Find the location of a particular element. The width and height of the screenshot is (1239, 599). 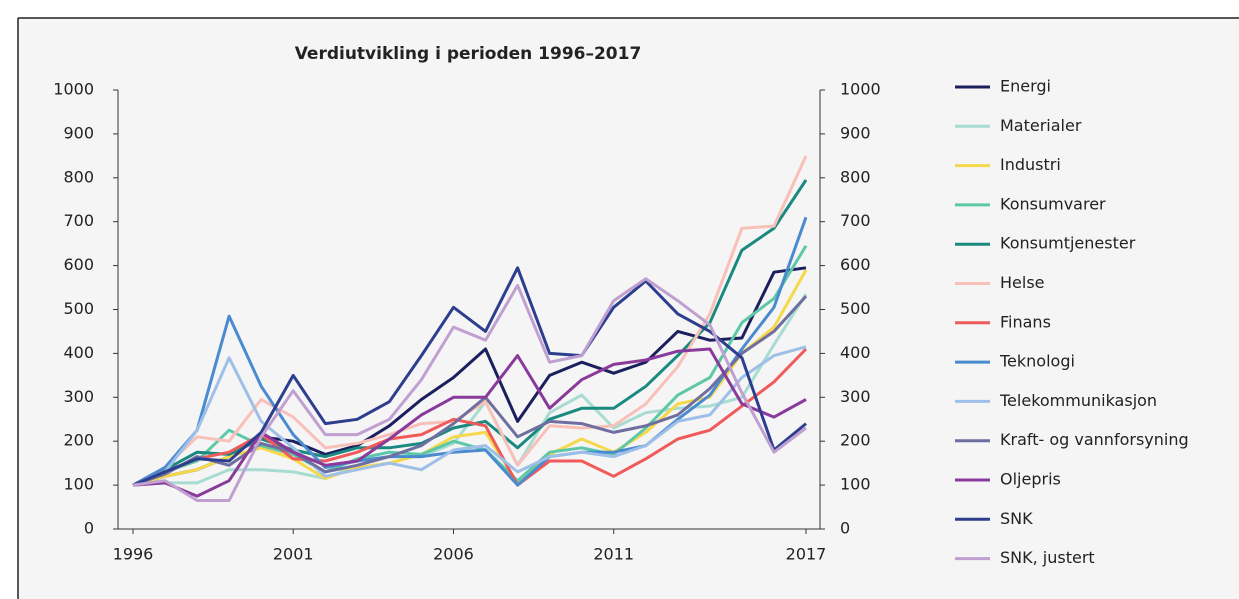

y2-tick-label: 800 is located at coordinates (855, 176).